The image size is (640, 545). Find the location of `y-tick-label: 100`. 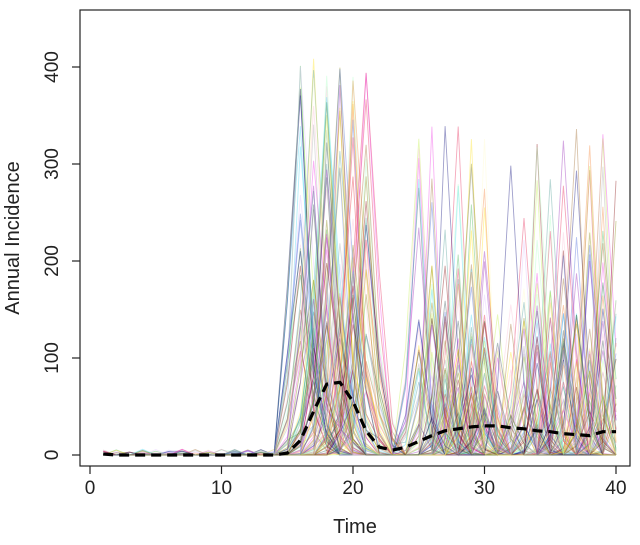

y-tick-label: 100 is located at coordinates (52, 358).